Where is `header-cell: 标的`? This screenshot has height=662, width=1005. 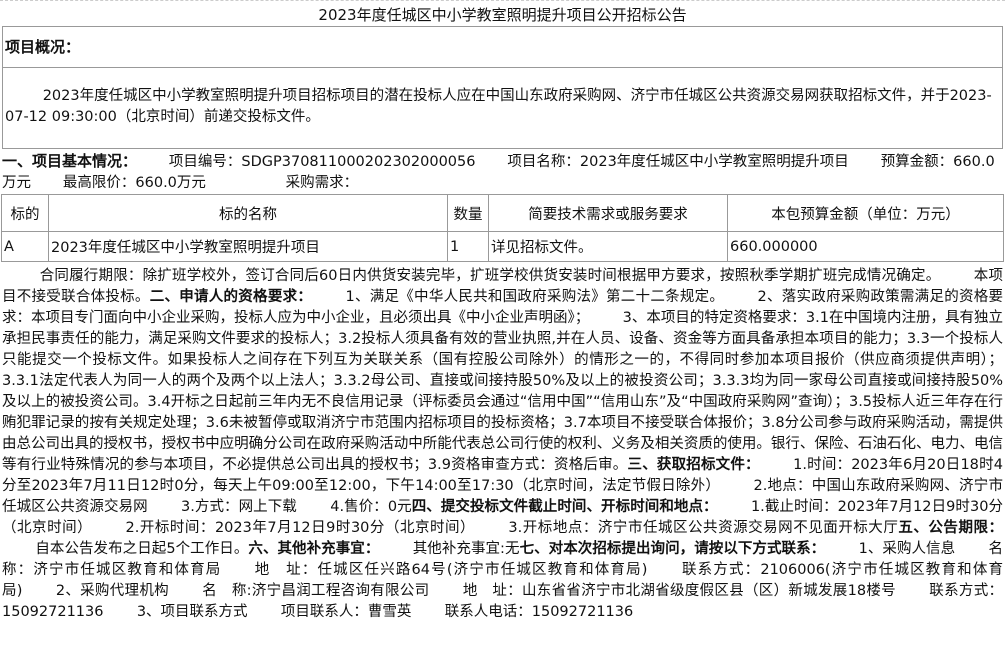 header-cell: 标的 is located at coordinates (25, 213).